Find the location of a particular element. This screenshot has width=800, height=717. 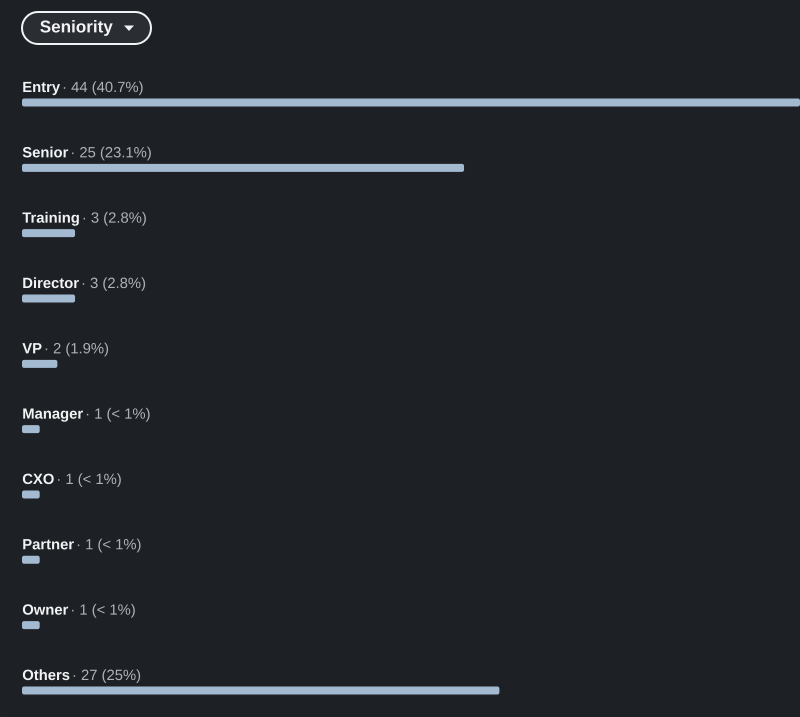

data-label: · 25 (23.1%) is located at coordinates (111, 153).